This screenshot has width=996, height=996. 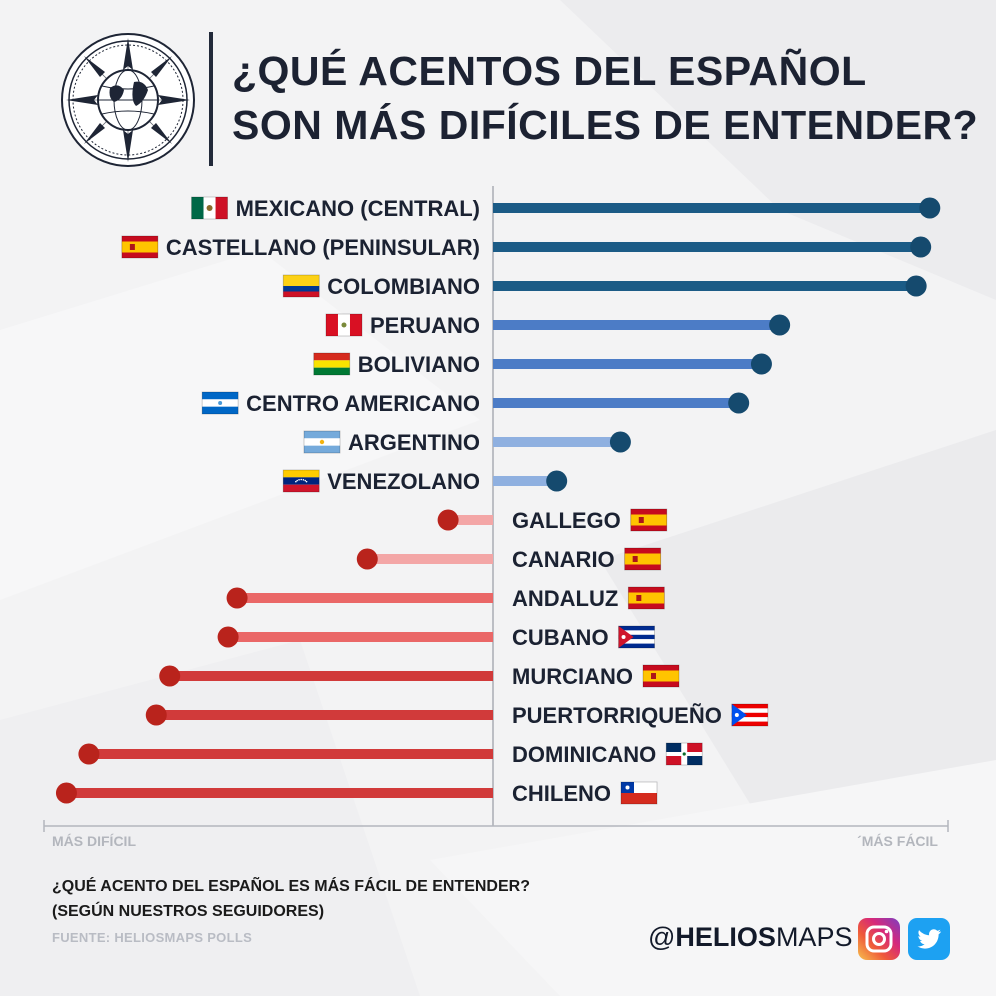 I want to click on handle-rest: MAPS, so click(x=814, y=937).